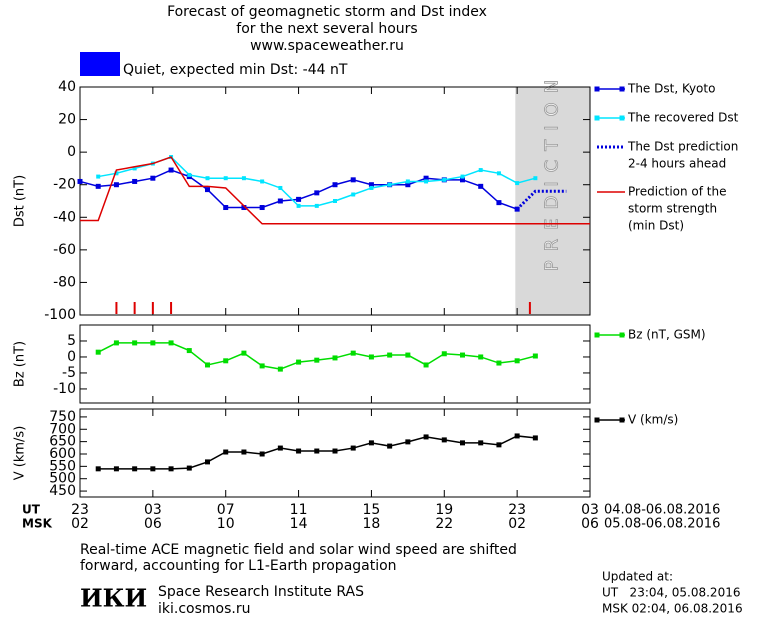 This screenshot has width=760, height=620. What do you see at coordinates (552, 201) in the screenshot?
I see `prediction-region` at bounding box center [552, 201].